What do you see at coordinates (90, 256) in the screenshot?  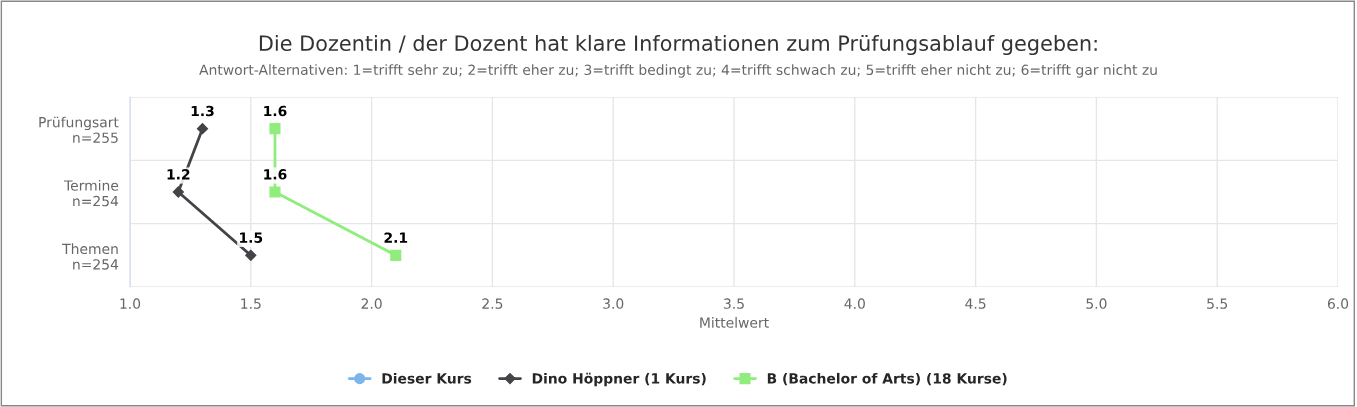 I see `y-tick-label: Themen n=254` at bounding box center [90, 256].